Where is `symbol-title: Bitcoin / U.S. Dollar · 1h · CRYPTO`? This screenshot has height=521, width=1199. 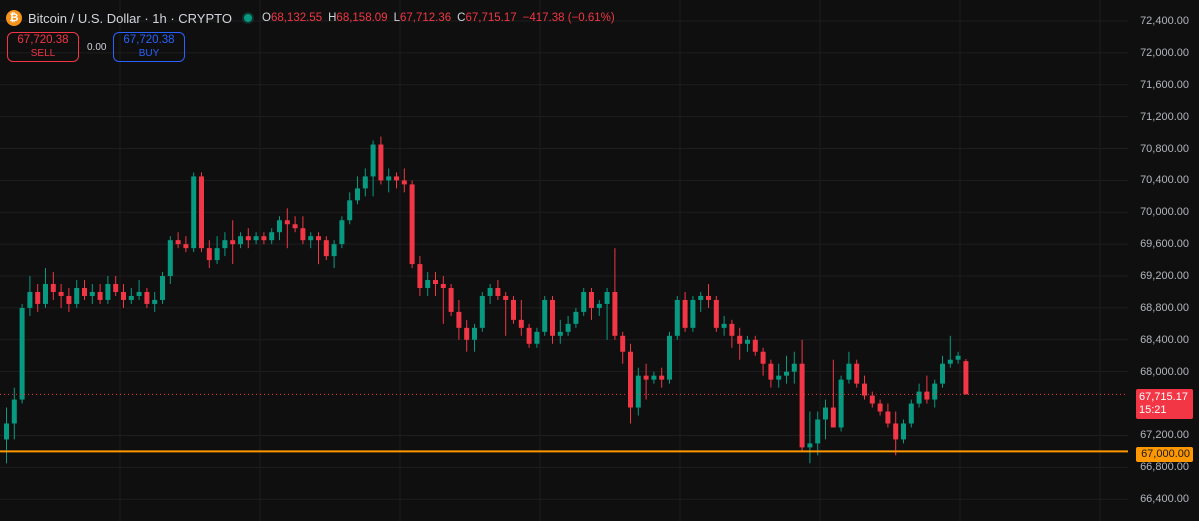
symbol-title: Bitcoin / U.S. Dollar · 1h · CRYPTO is located at coordinates (130, 18).